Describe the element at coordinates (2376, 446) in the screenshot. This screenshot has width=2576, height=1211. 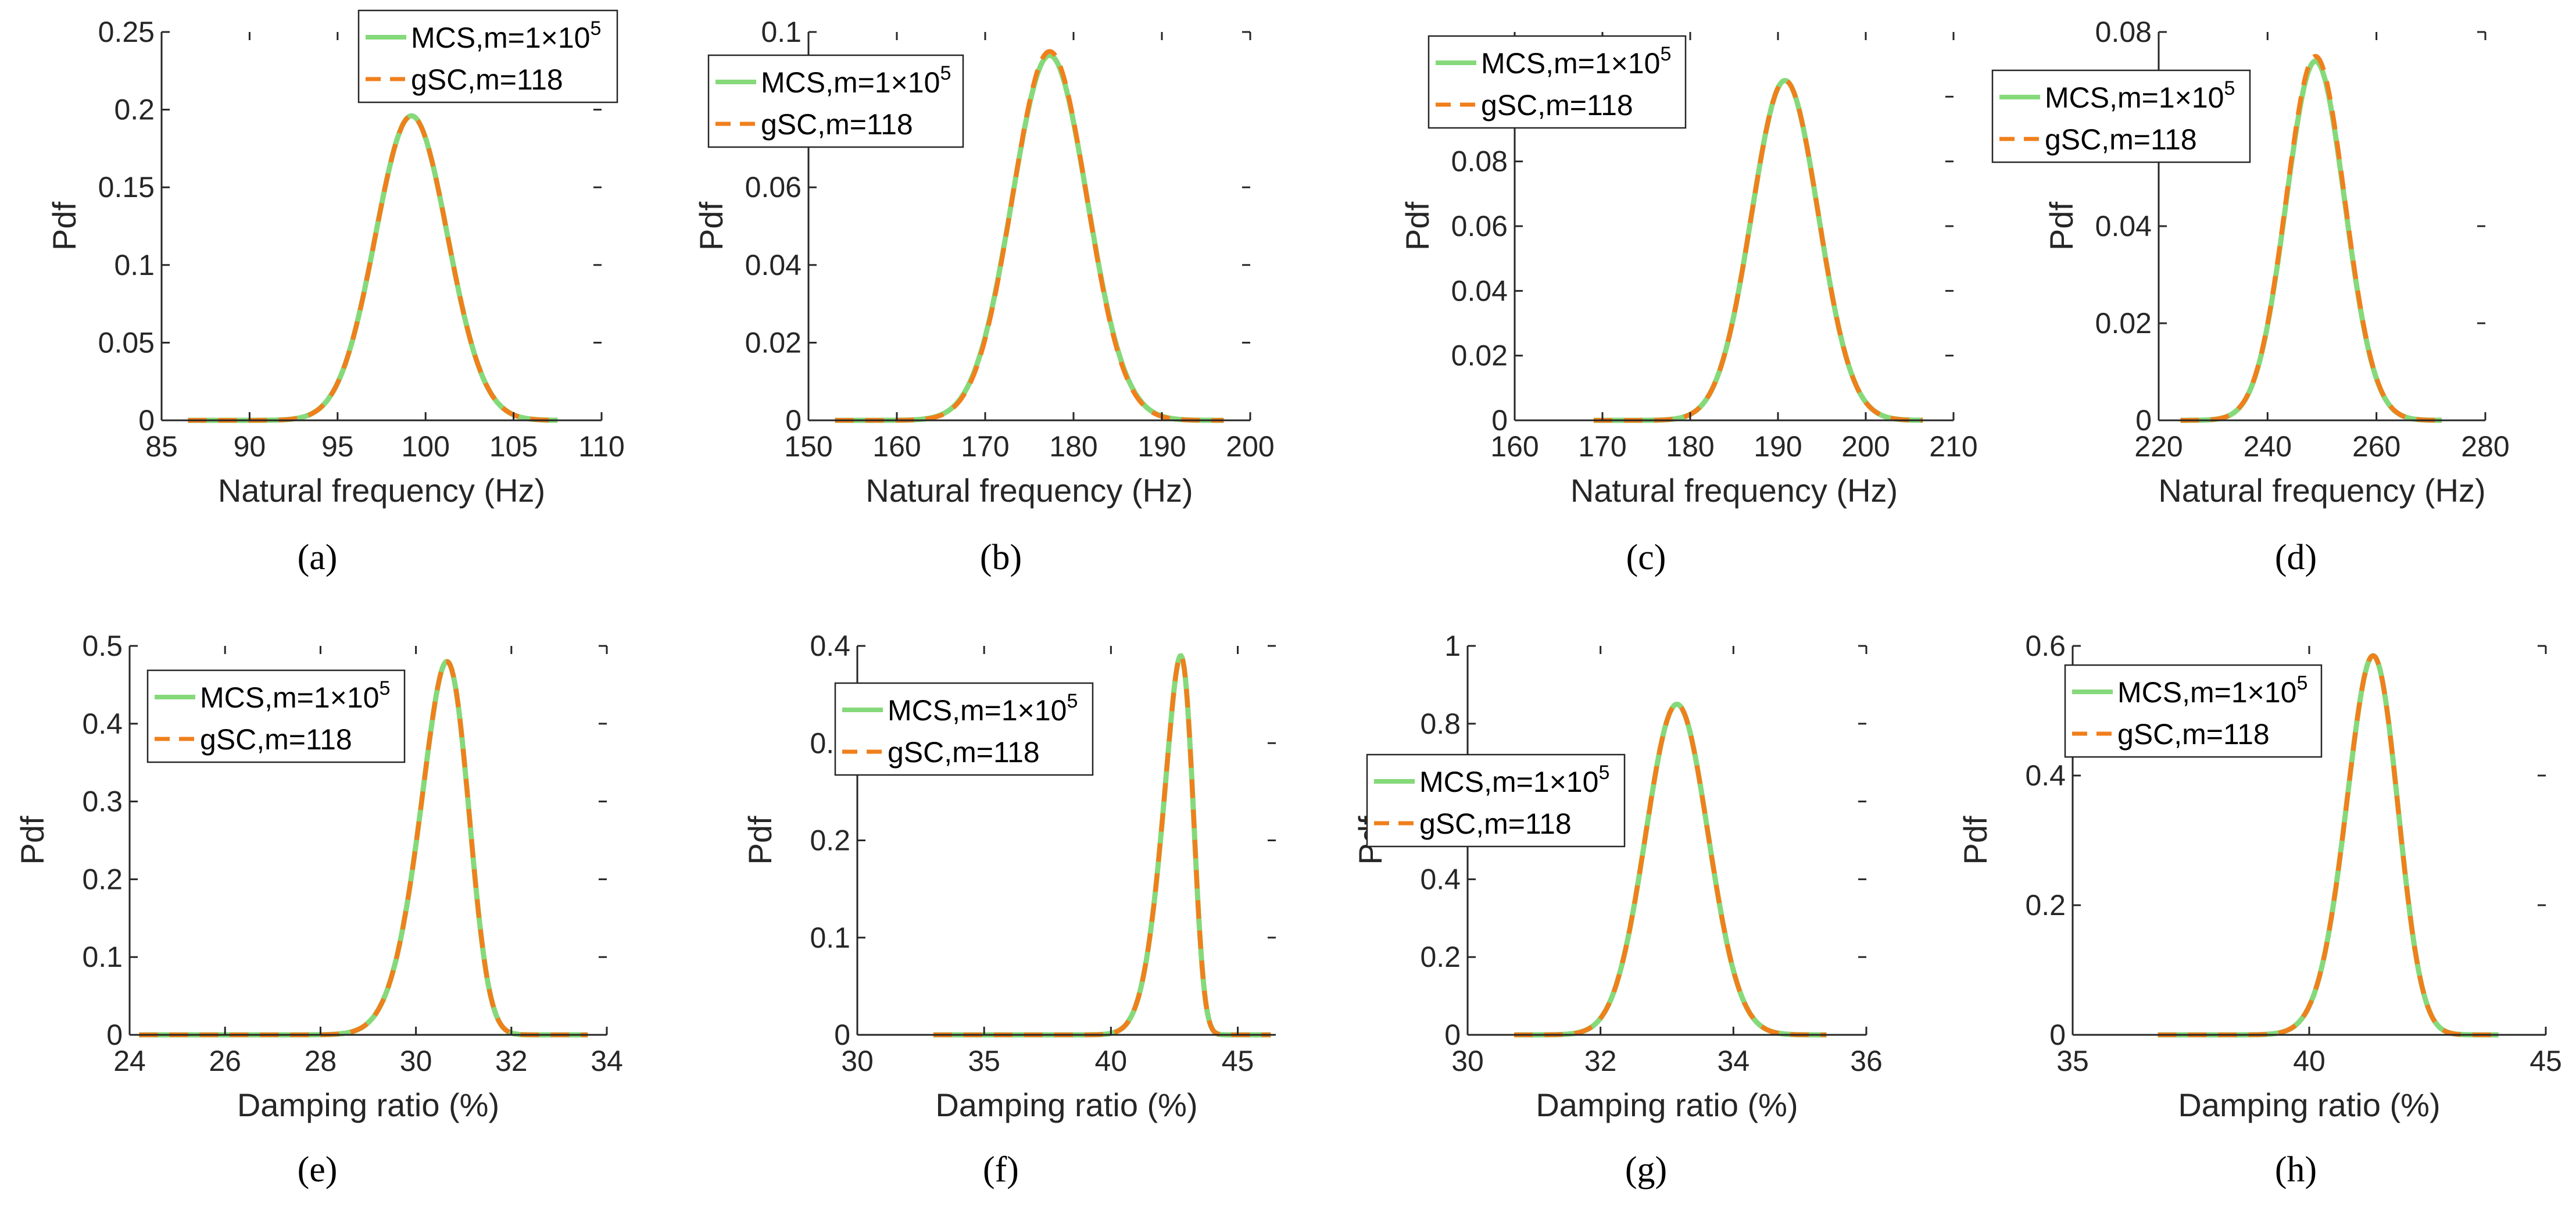
I see `x-tick-label: 260` at that location.